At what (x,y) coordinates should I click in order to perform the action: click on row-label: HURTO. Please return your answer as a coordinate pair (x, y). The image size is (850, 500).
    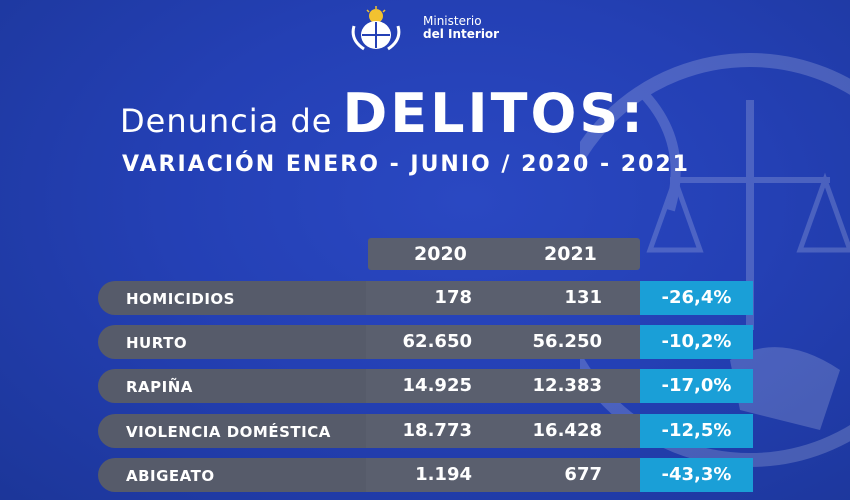
    Looking at the image, I should click on (157, 343).